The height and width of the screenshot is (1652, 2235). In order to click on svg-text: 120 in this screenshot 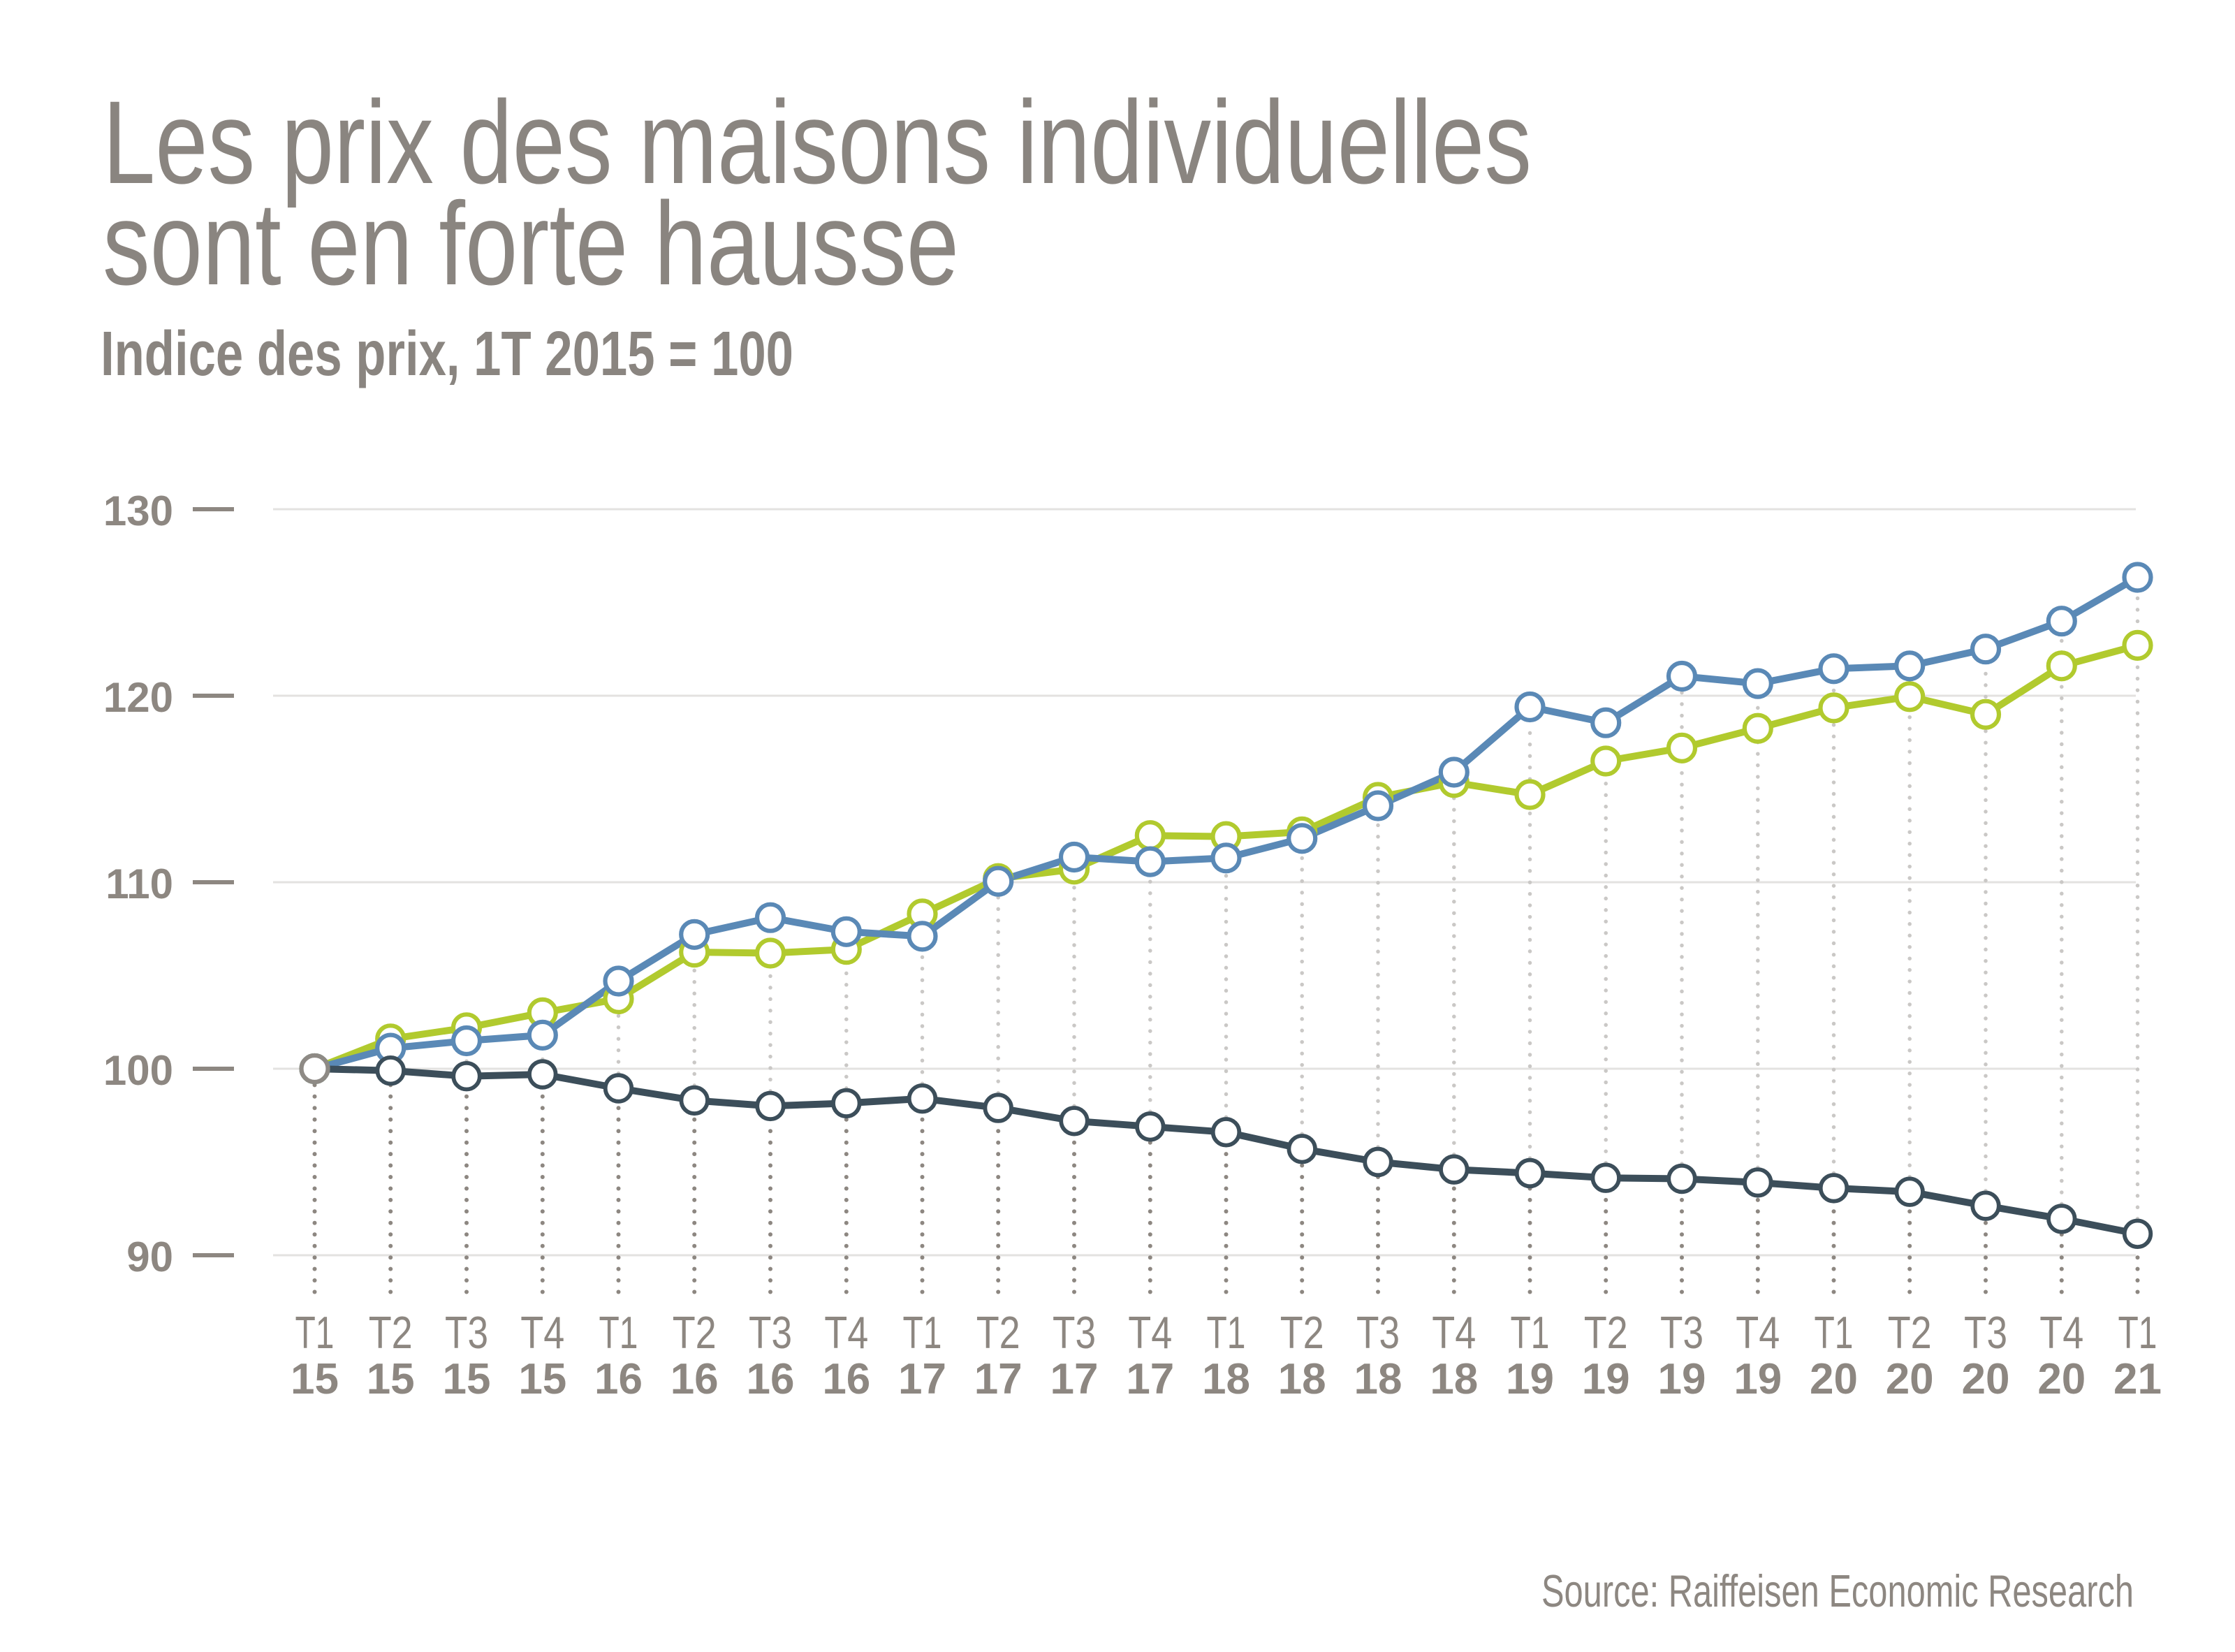, I will do `click(138, 697)`.